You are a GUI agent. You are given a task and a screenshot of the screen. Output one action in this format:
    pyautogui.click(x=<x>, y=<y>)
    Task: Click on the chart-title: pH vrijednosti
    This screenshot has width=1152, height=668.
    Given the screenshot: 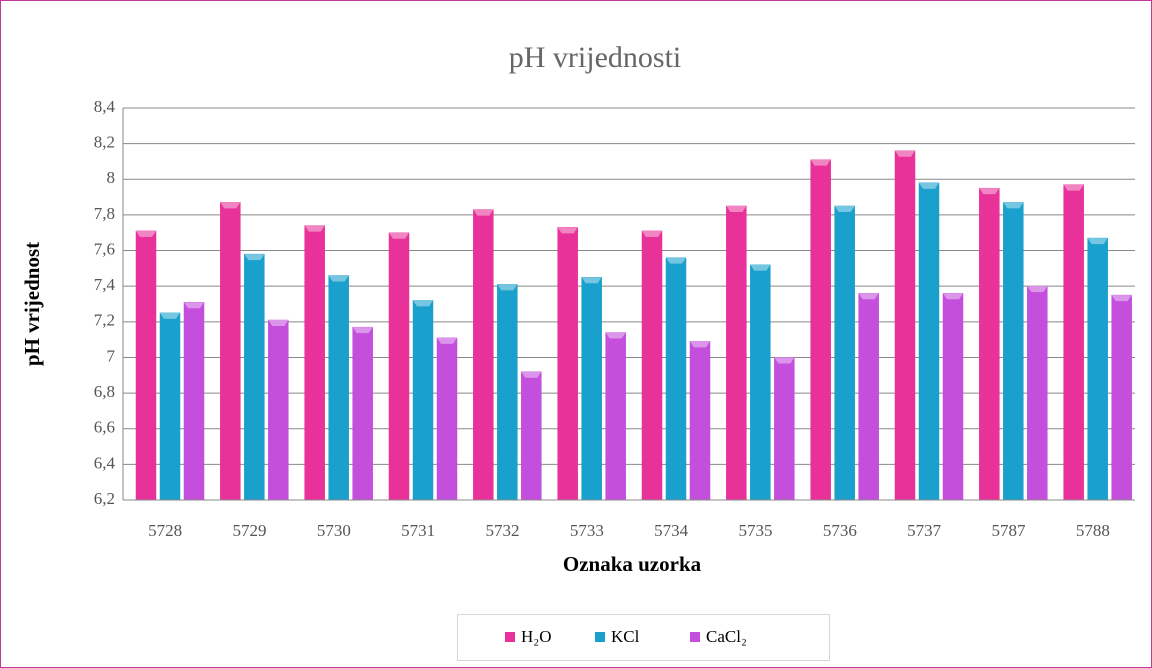 What is the action you would take?
    pyautogui.click(x=595, y=57)
    